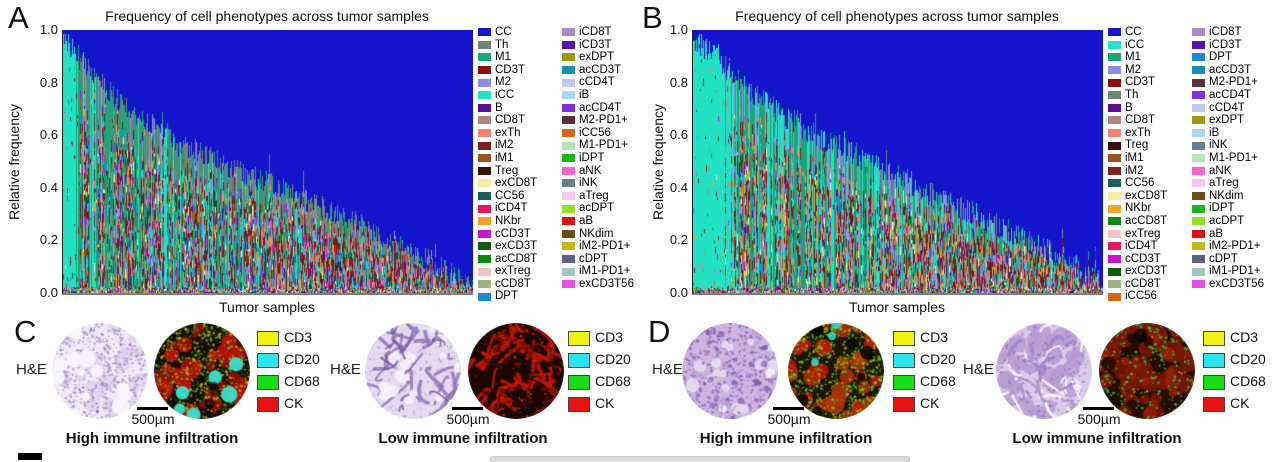 The image size is (1280, 462). I want to click on phenotype-legend-item: aTreg, so click(598, 196).